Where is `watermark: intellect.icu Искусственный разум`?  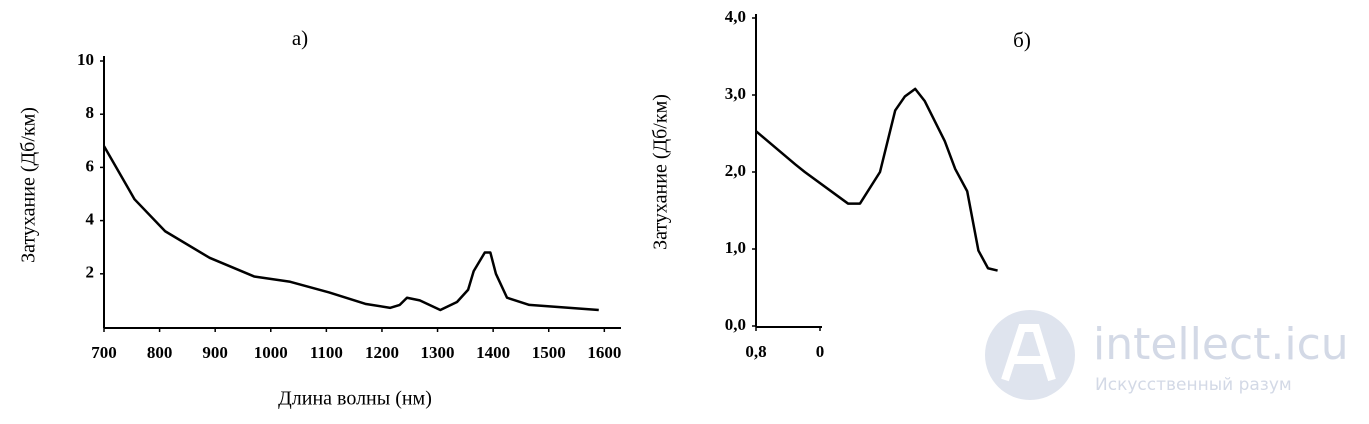
watermark: intellect.icu Искусственный разум is located at coordinates (1167, 355).